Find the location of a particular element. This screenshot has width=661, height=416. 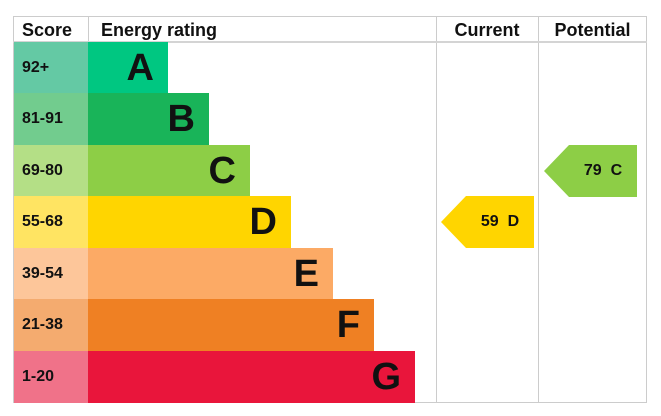

band-letter-g: G is located at coordinates (386, 377).